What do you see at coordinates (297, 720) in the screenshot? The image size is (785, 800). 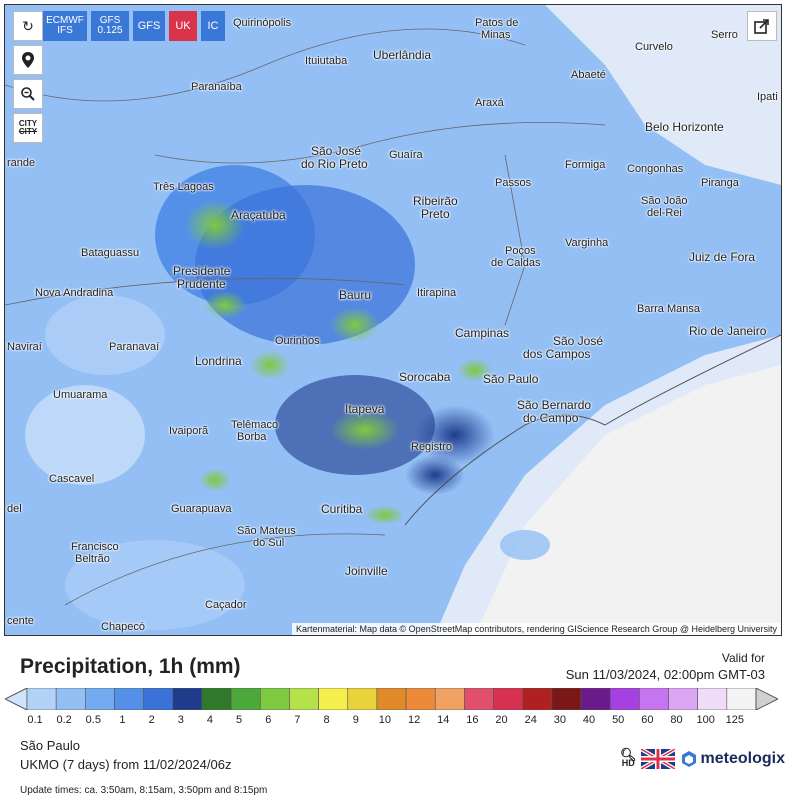 I see `scale-tick-label: 7` at bounding box center [297, 720].